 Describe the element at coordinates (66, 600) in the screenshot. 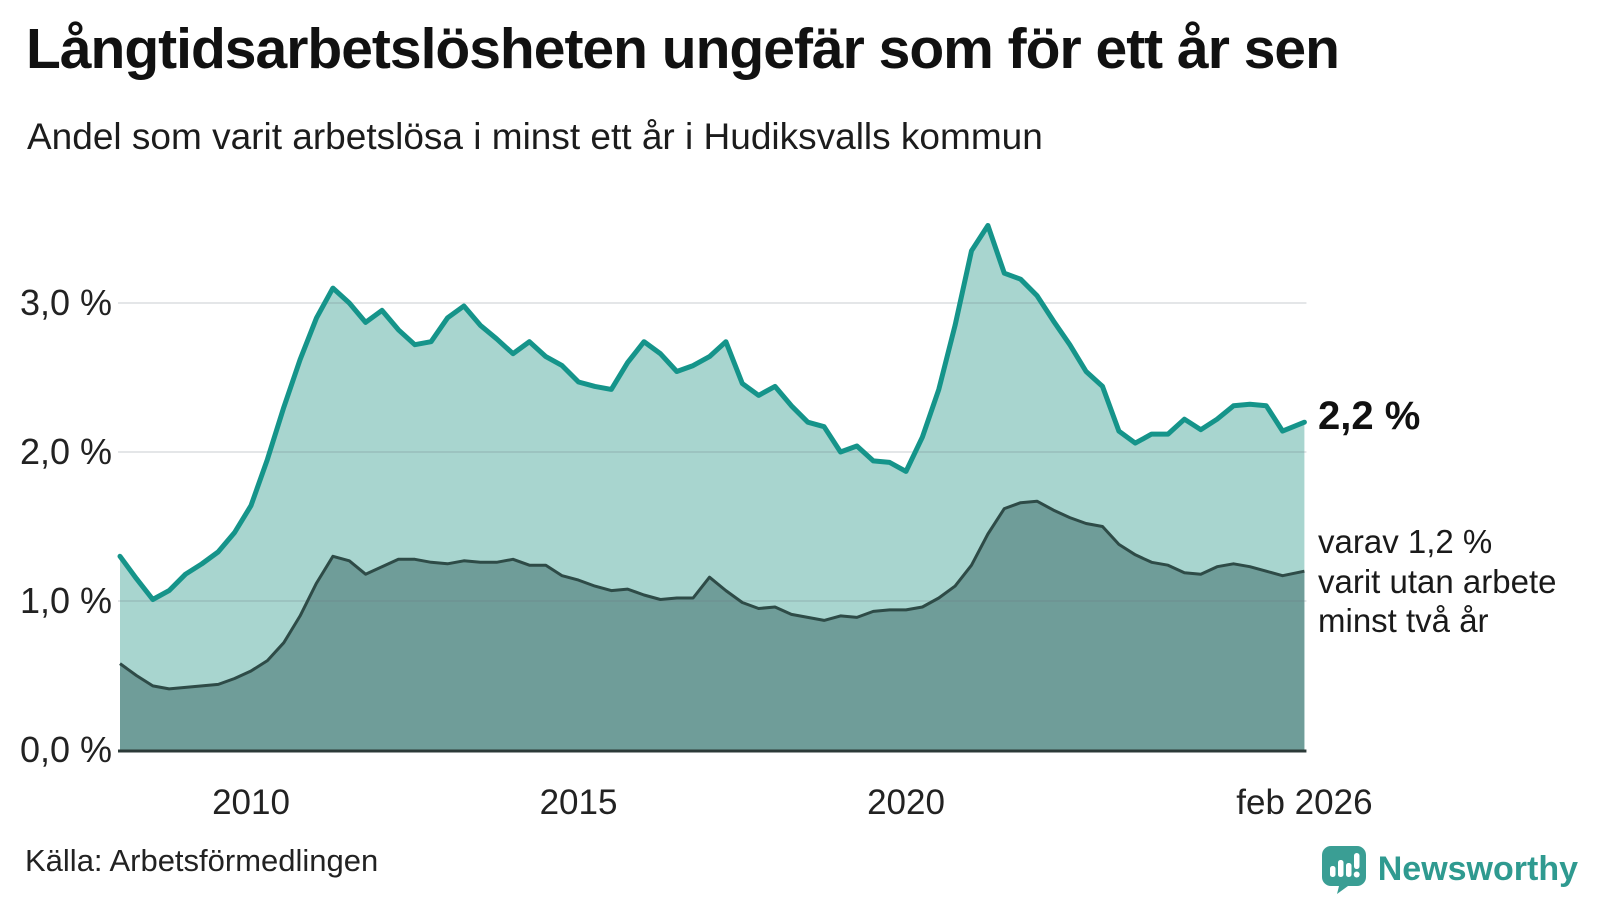

I see `y-tick-label: 1,0 %` at that location.